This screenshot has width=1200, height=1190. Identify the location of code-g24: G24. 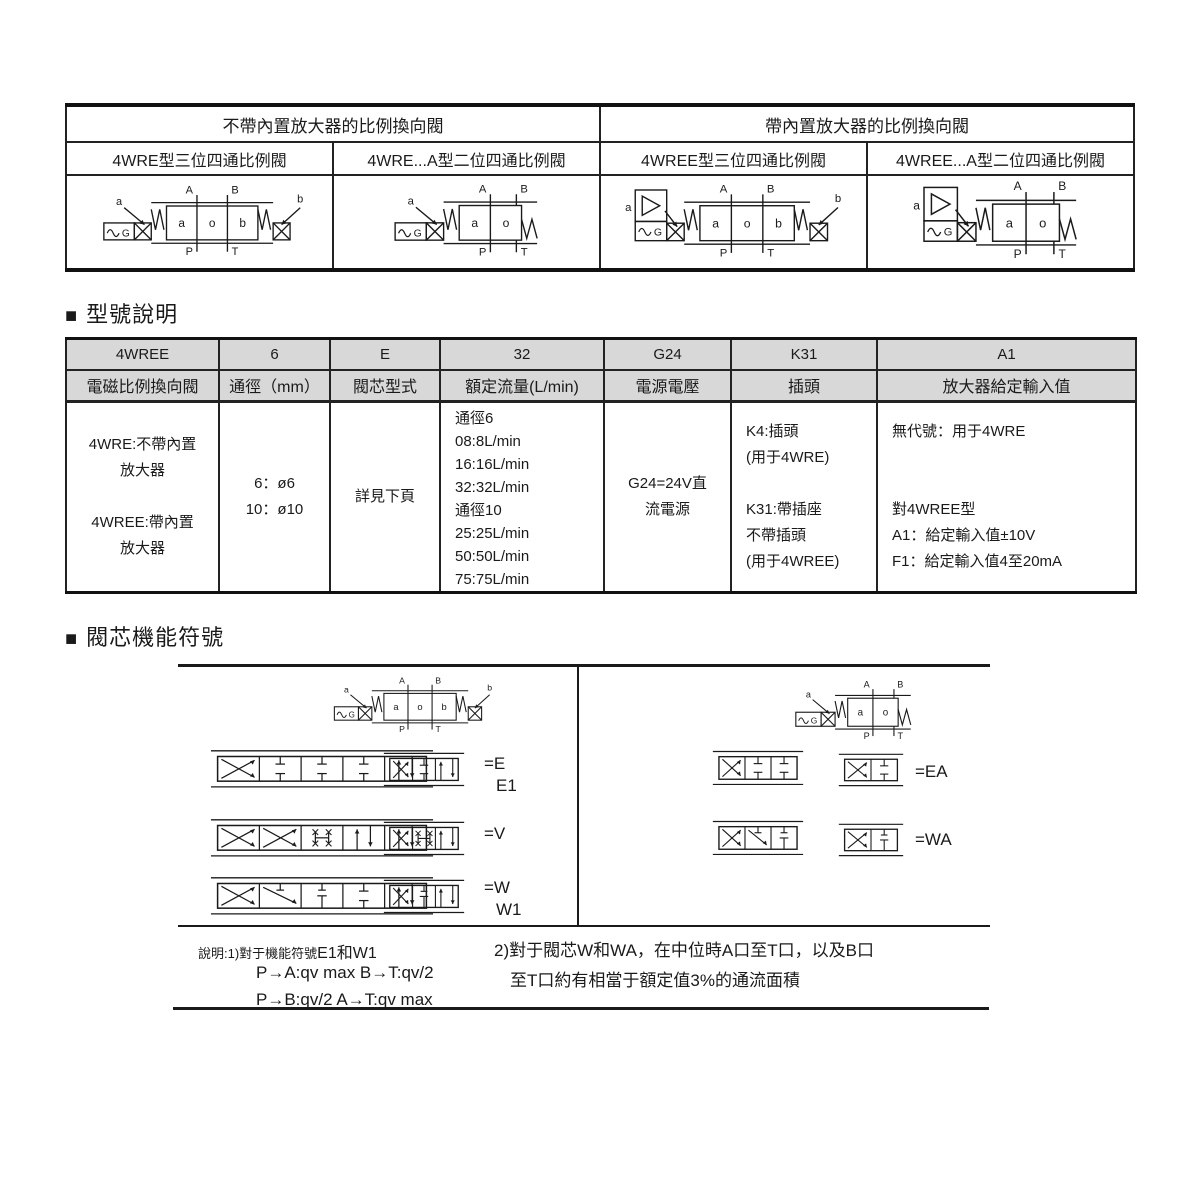
(667, 354).